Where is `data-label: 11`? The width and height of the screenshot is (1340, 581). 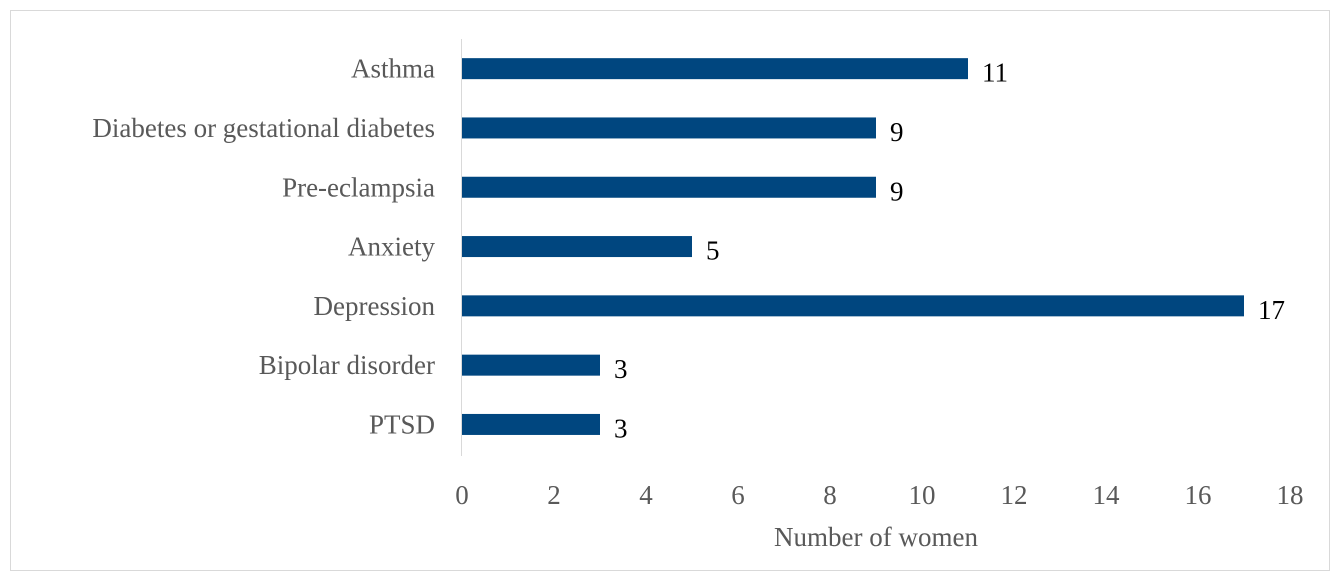 data-label: 11 is located at coordinates (995, 73).